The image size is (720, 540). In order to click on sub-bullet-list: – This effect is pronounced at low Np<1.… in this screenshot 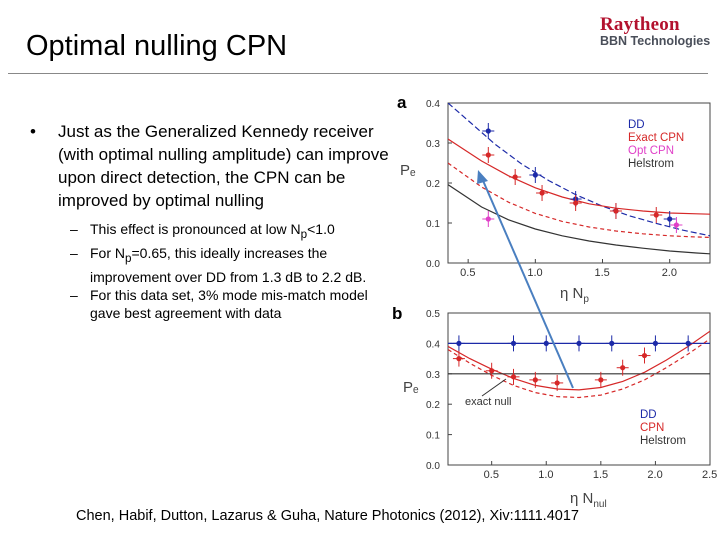, I will do `click(210, 271)`.